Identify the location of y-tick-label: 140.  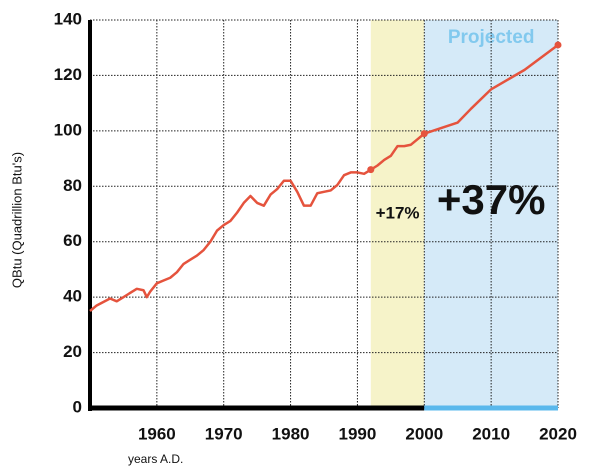
(68, 18).